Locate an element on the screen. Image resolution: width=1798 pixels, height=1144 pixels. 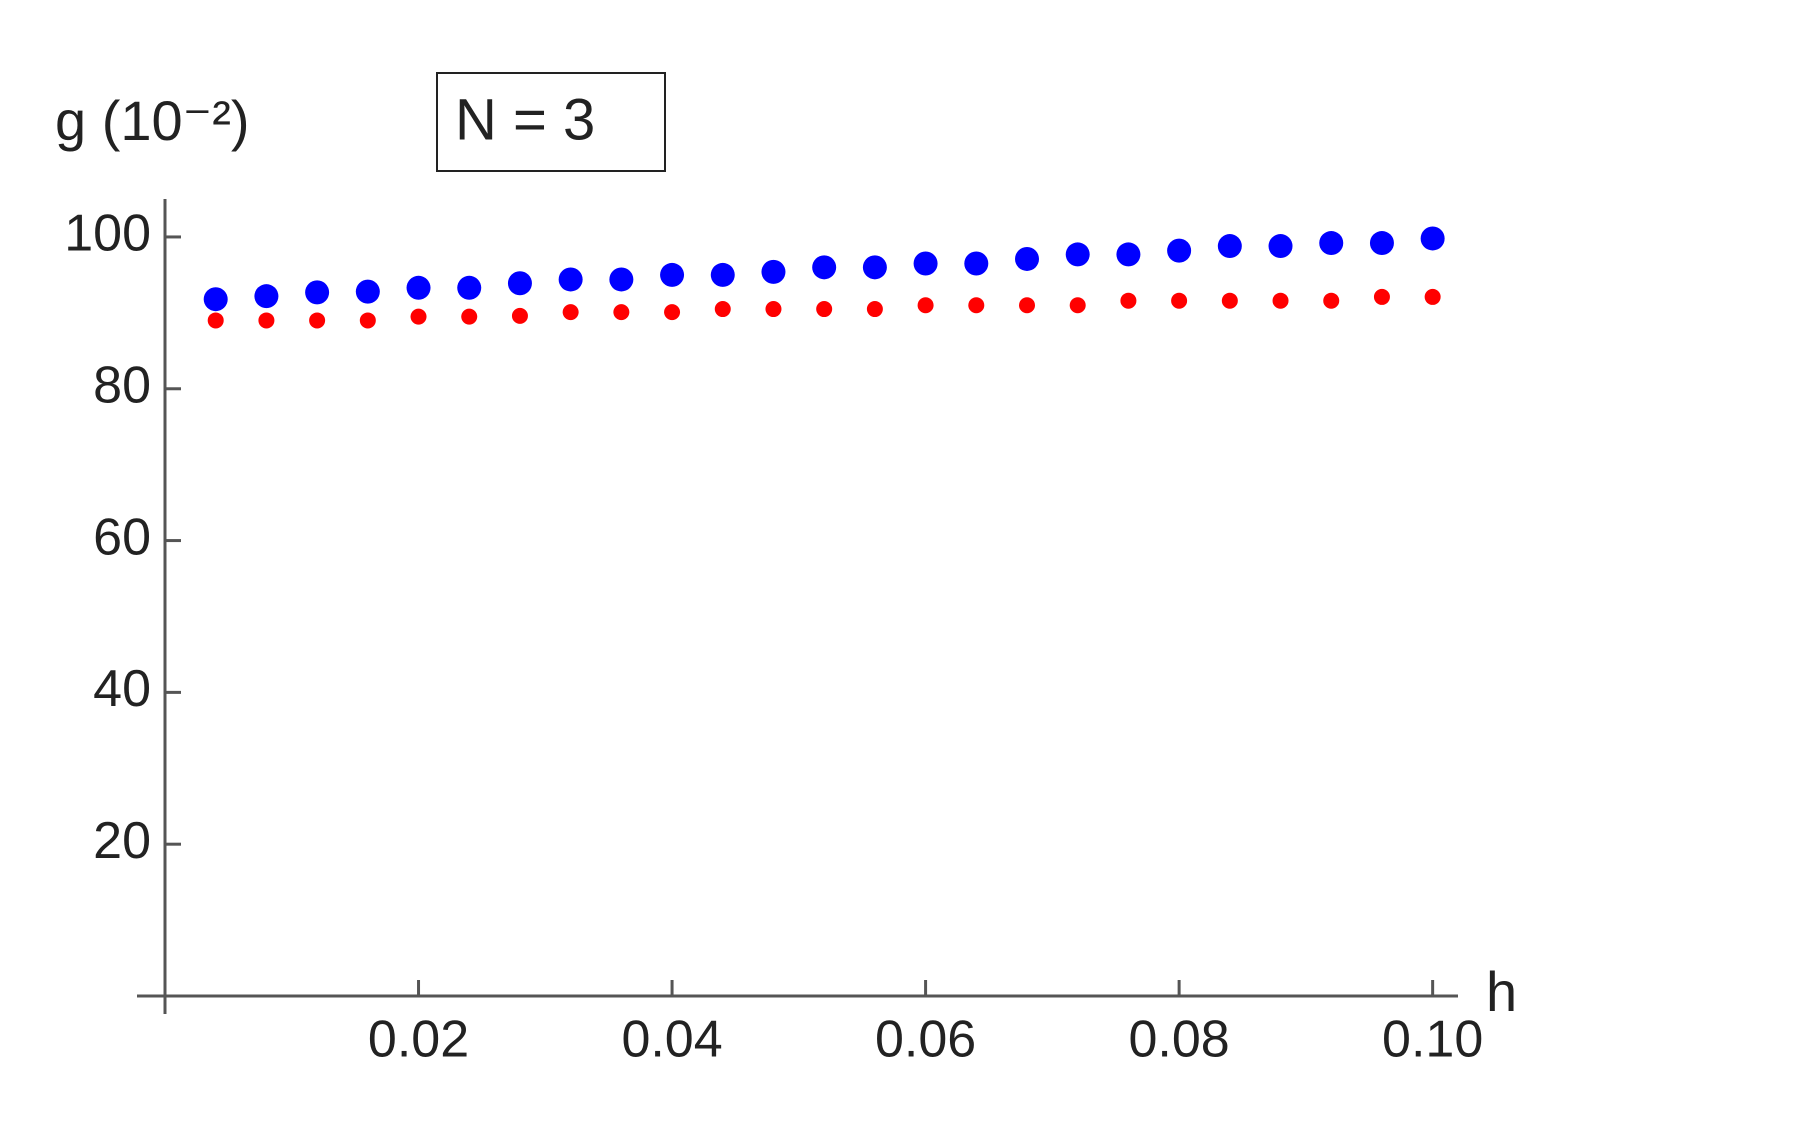
y-tick-label: 20 is located at coordinates (122, 841).